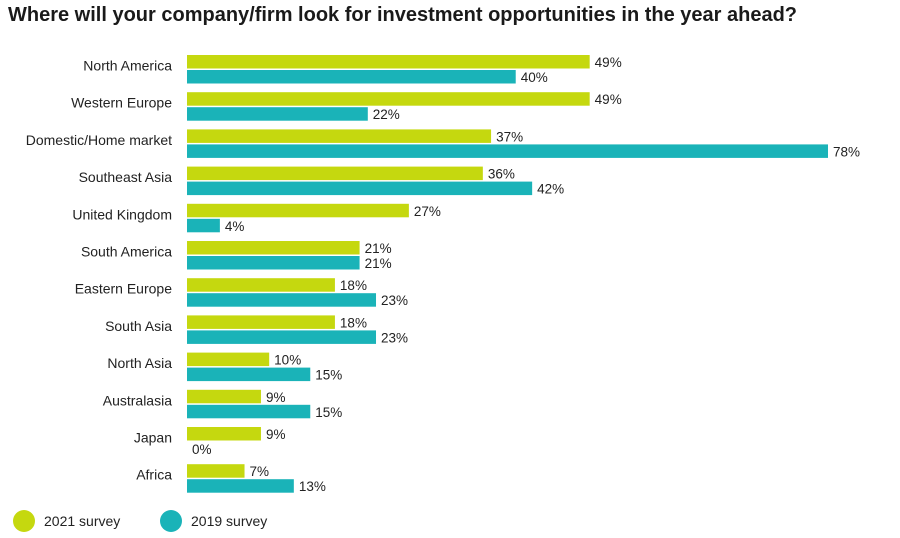 The height and width of the screenshot is (538, 900). Describe the element at coordinates (123, 289) in the screenshot. I see `category-label: Eastern Europe` at that location.